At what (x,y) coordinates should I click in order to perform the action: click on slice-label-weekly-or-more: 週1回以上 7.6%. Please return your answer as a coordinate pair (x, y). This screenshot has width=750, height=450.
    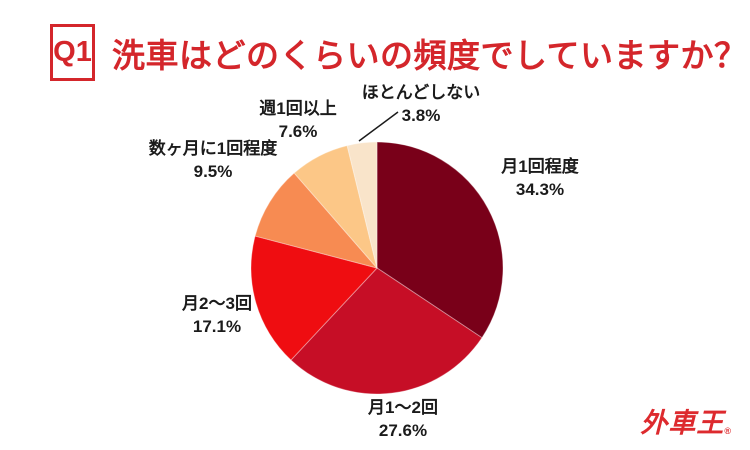
    Looking at the image, I should click on (297, 121).